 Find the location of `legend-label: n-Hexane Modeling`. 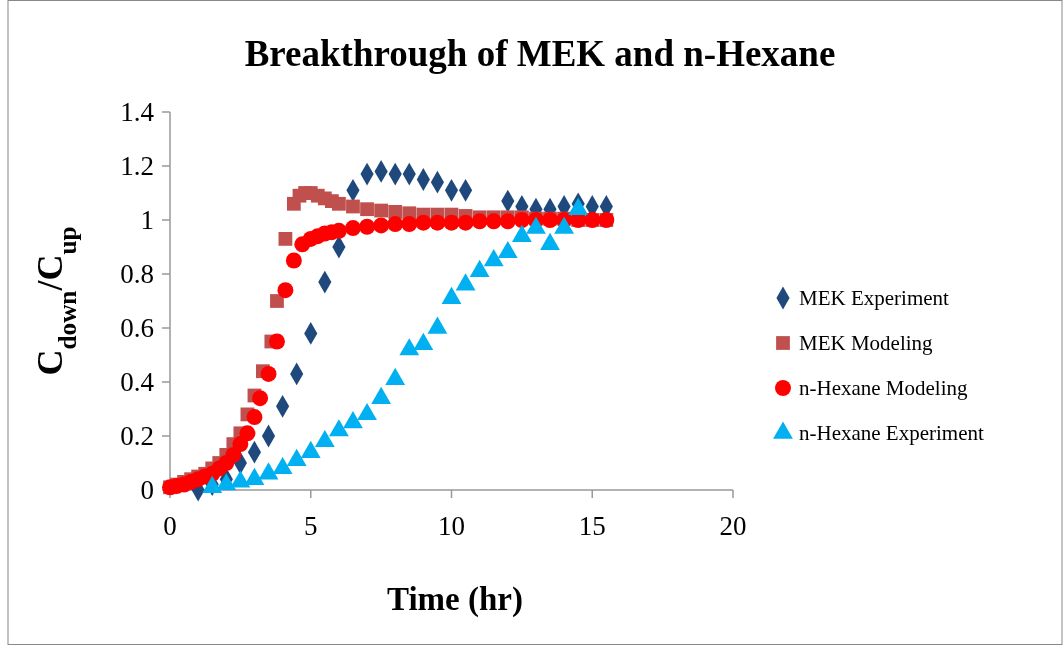

legend-label: n-Hexane Modeling is located at coordinates (884, 388).